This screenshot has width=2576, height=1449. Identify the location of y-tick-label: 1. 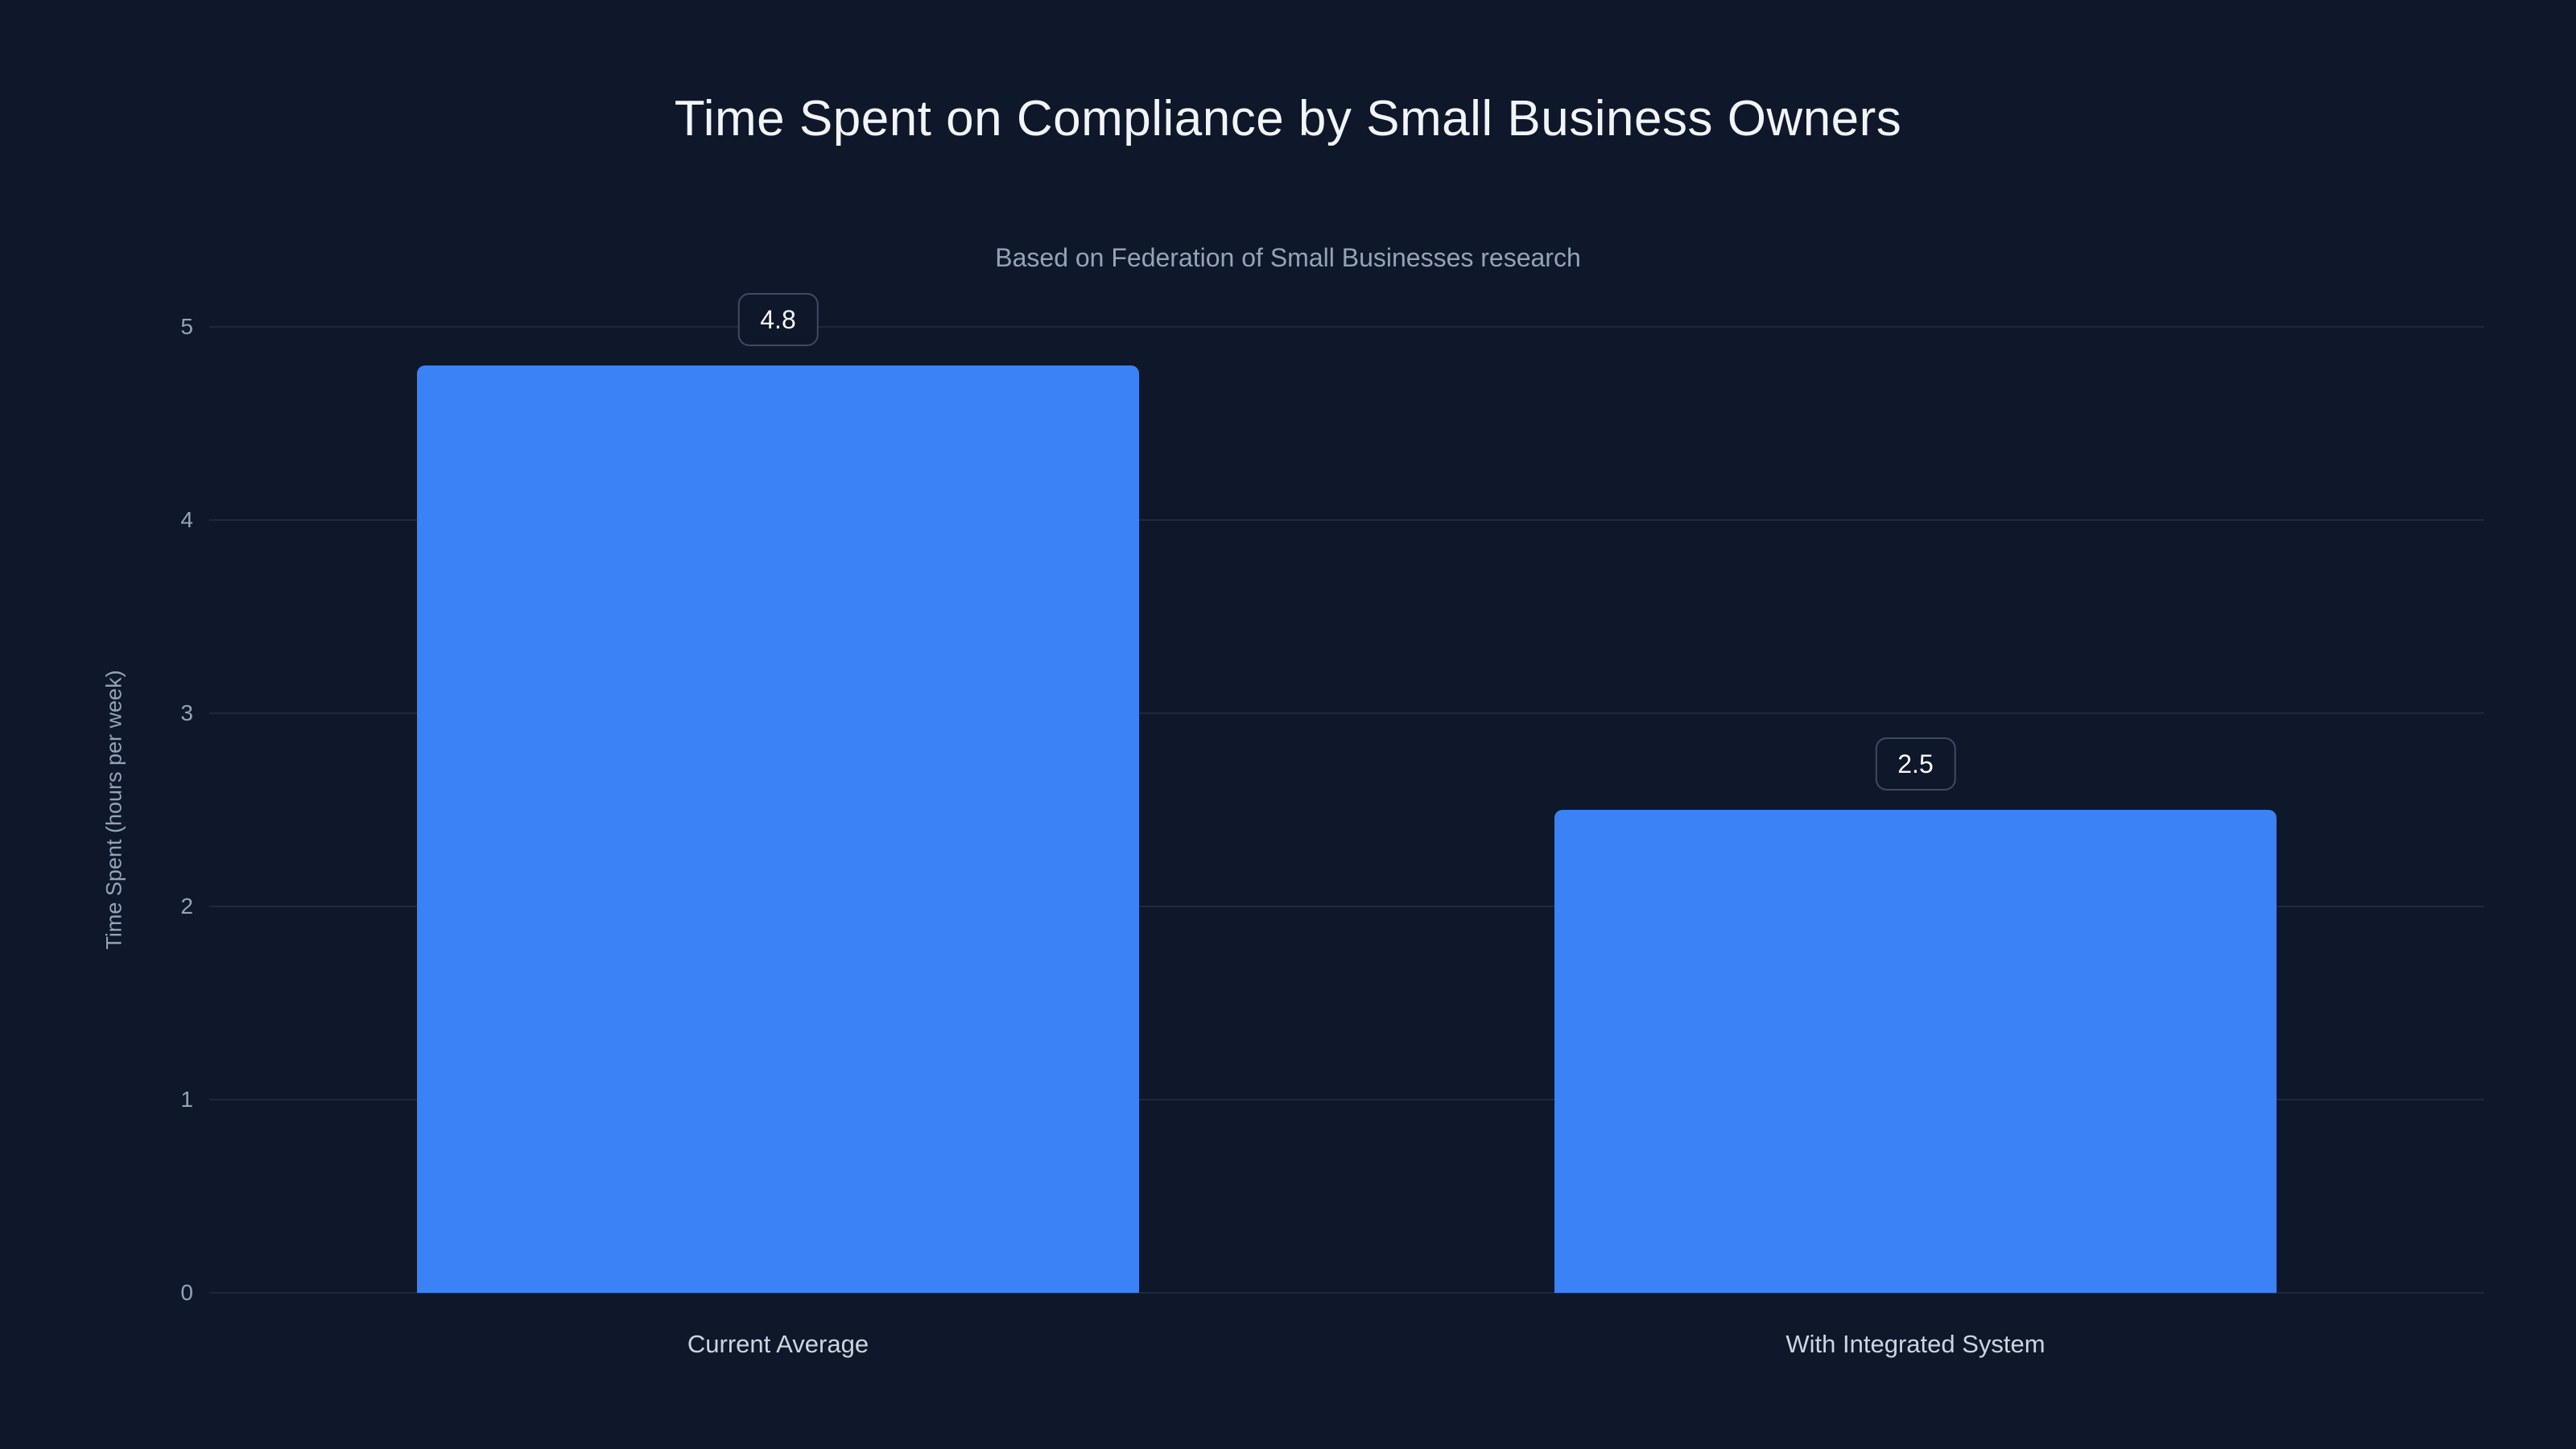
(186, 1099).